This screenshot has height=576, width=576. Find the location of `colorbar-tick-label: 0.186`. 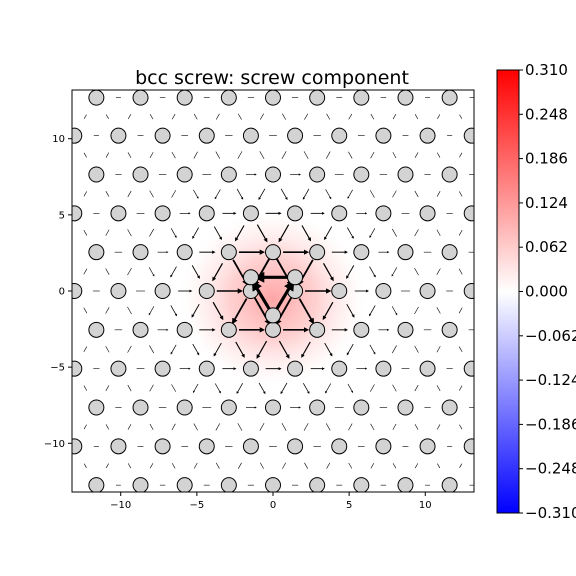

colorbar-tick-label: 0.186 is located at coordinates (546, 159).